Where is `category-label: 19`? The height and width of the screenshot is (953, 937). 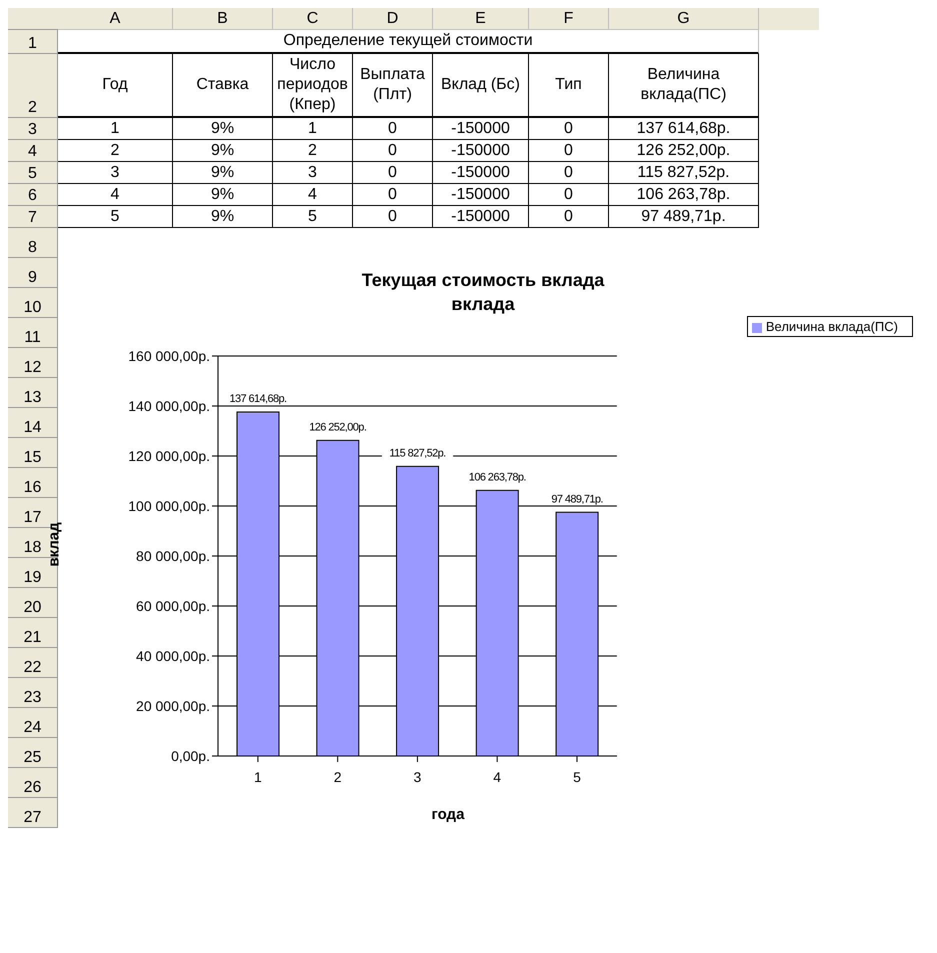 category-label: 19 is located at coordinates (33, 577).